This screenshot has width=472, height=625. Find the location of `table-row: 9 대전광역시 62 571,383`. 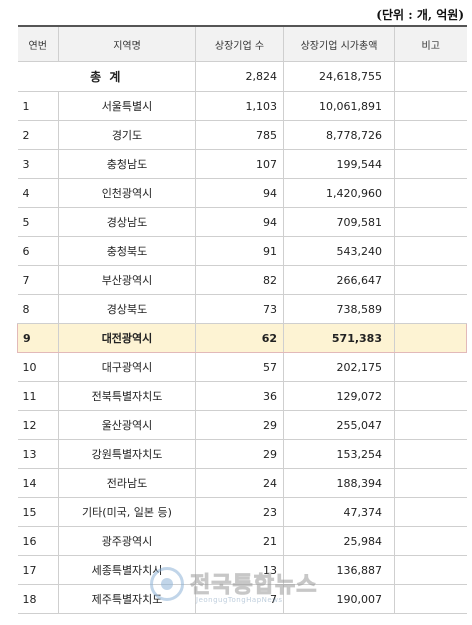

table-row: 9 대전광역시 62 571,383 is located at coordinates (242, 338).